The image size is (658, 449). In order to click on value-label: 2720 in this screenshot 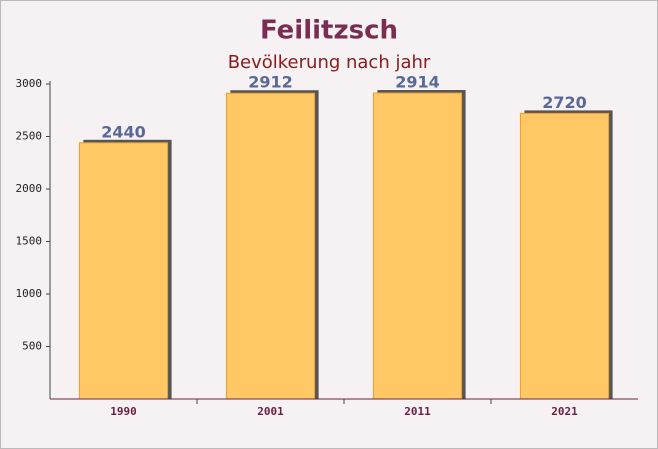, I will do `click(564, 102)`.